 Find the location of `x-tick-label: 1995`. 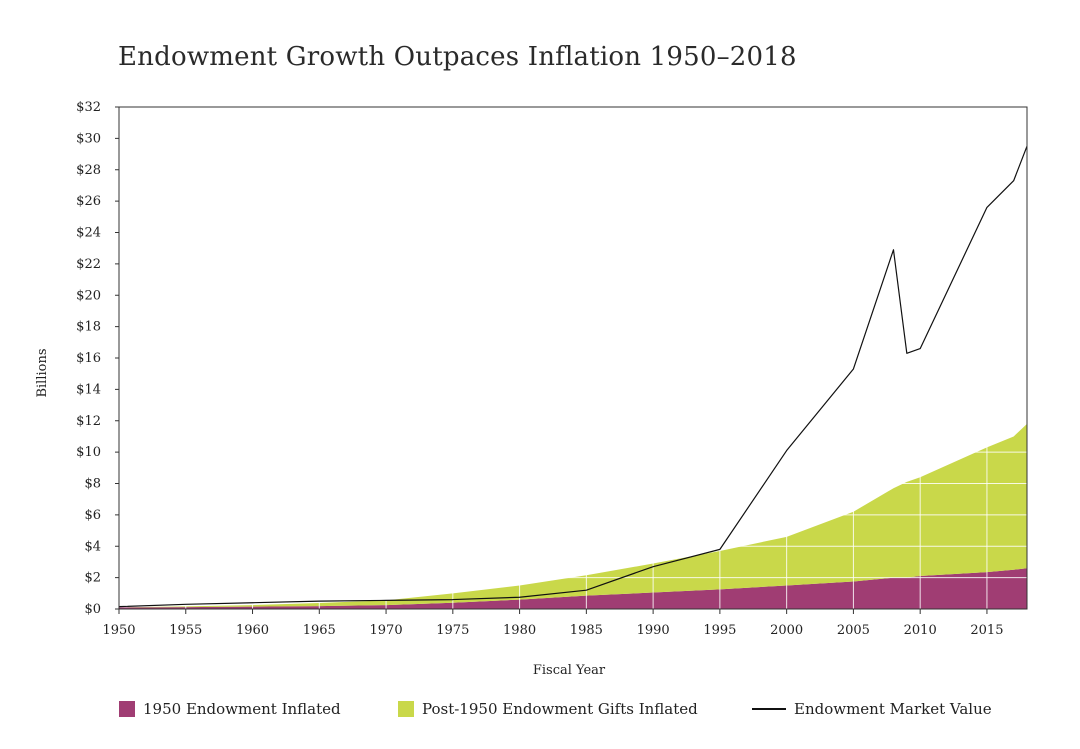

x-tick-label: 1995 is located at coordinates (719, 630).